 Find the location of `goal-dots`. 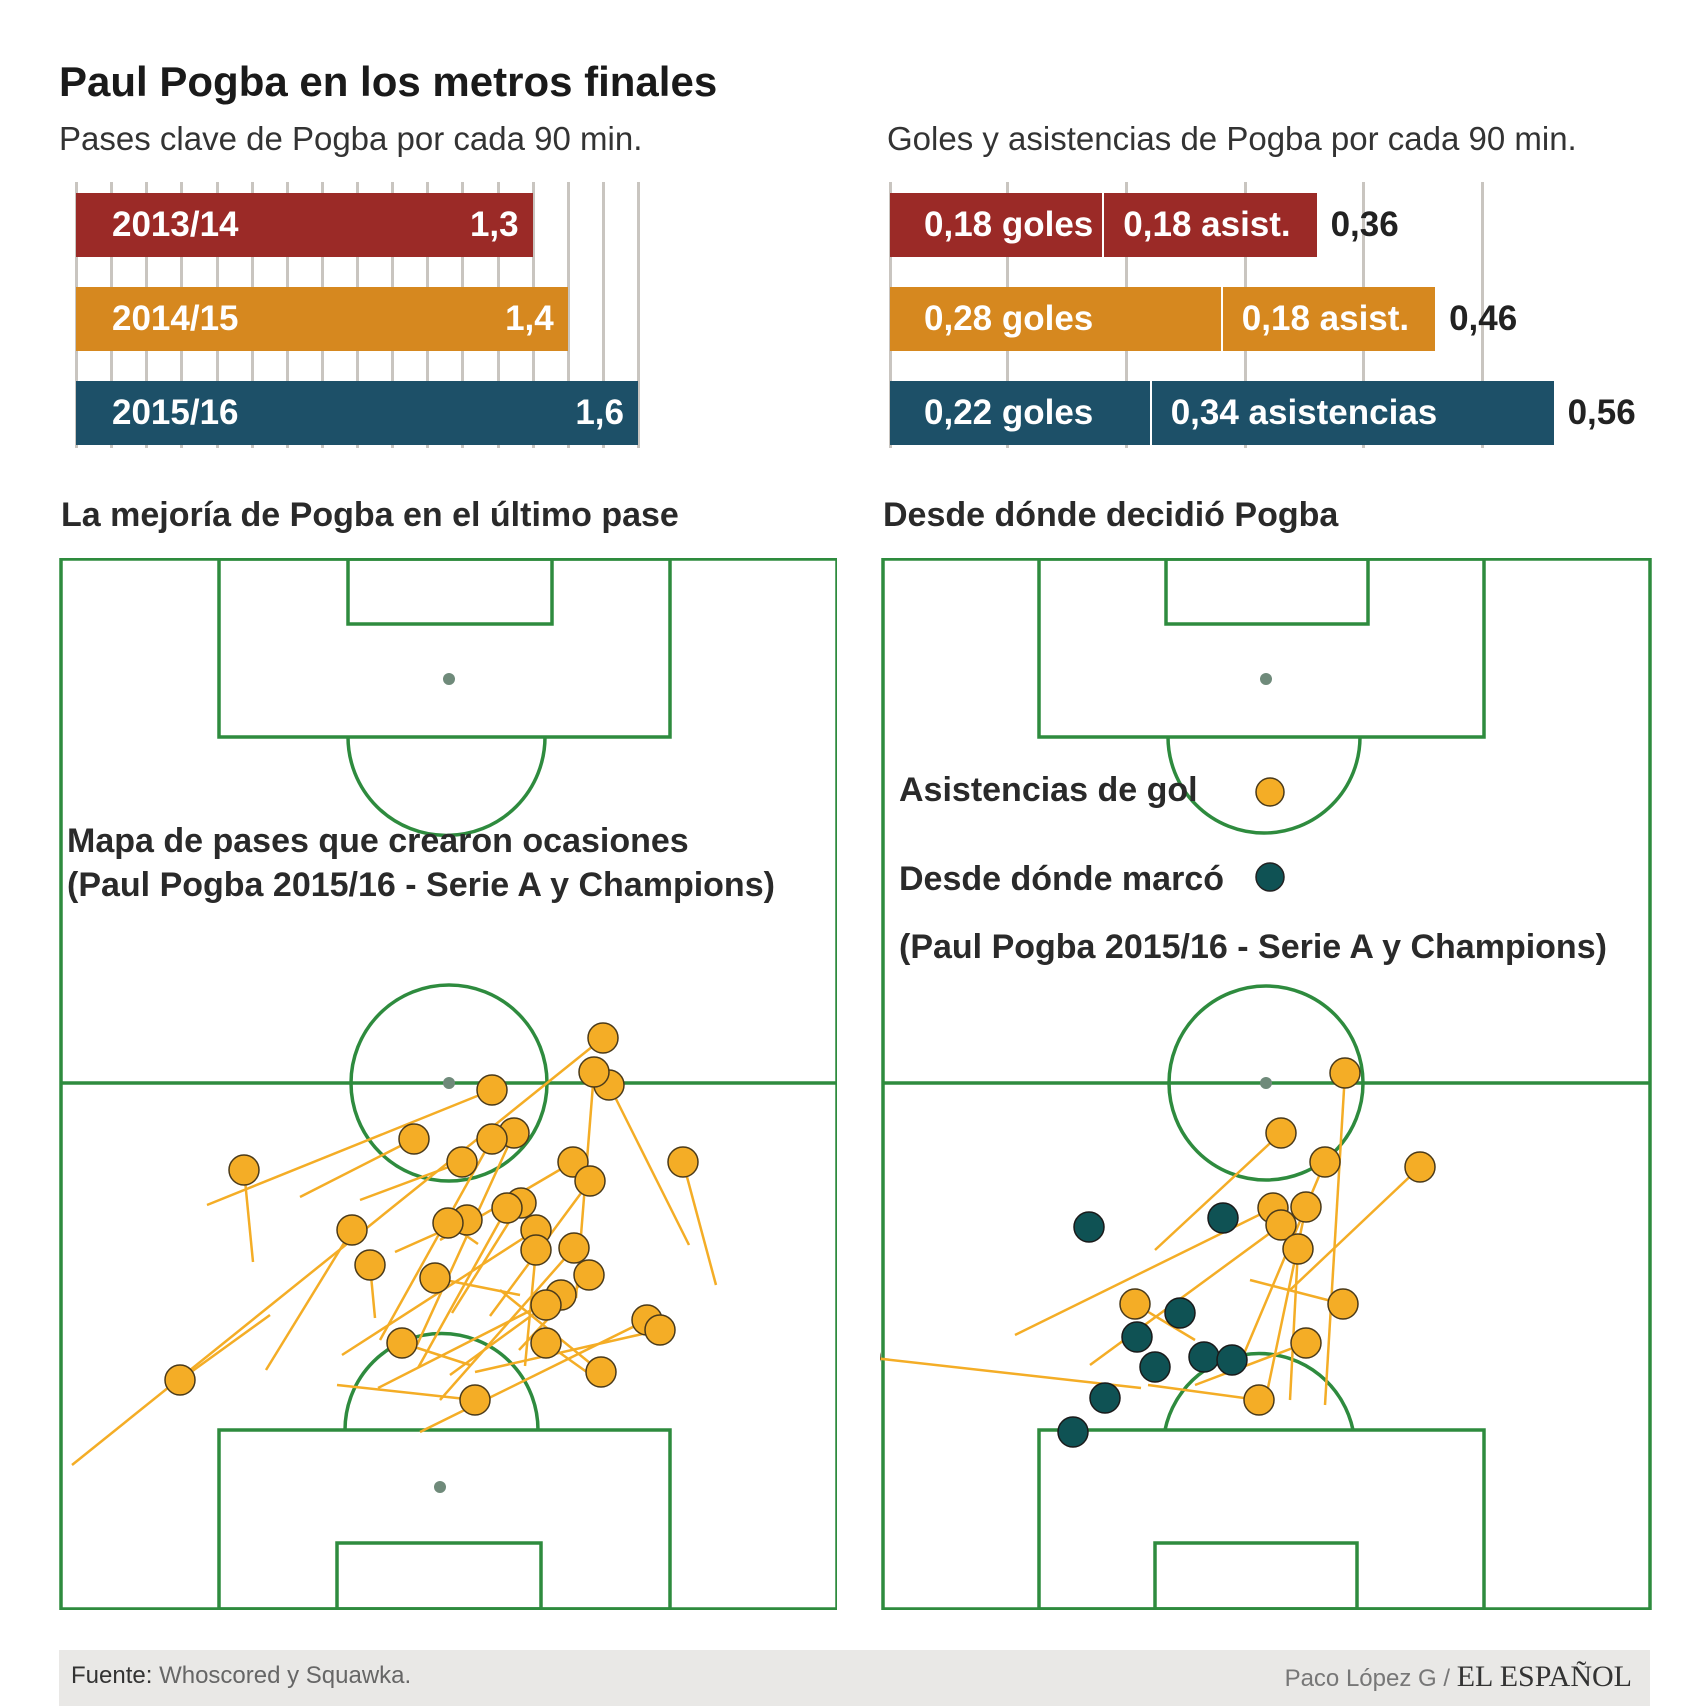

goal-dots is located at coordinates (1152, 1325).